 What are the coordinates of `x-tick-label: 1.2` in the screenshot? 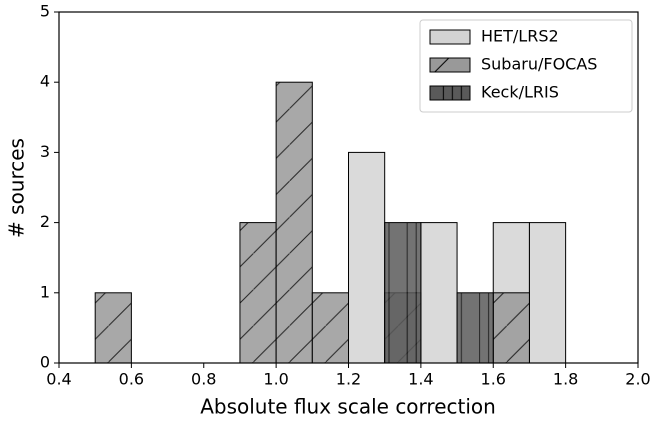 It's located at (348, 379).